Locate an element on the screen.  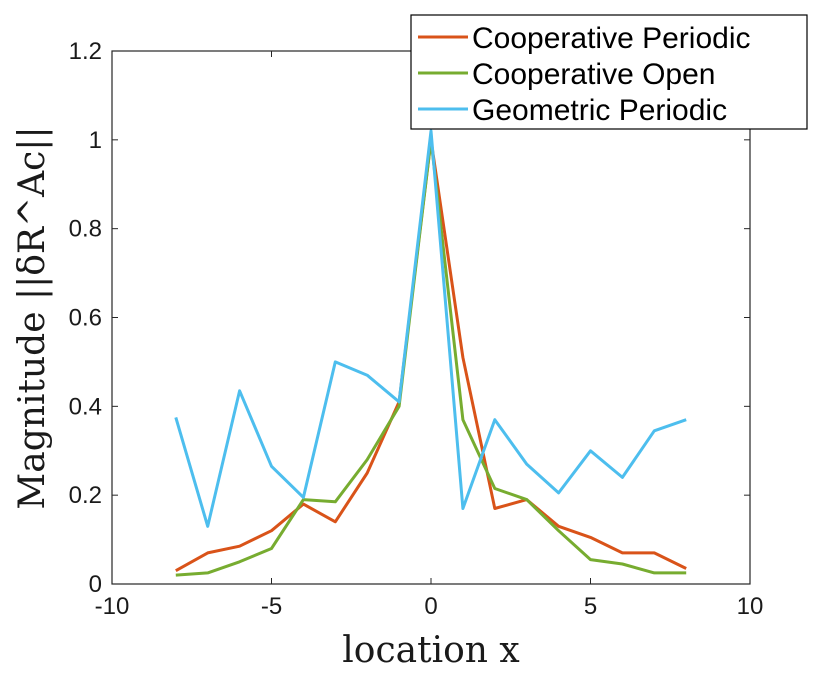
y-tick-label: 0 is located at coordinates (95, 584).